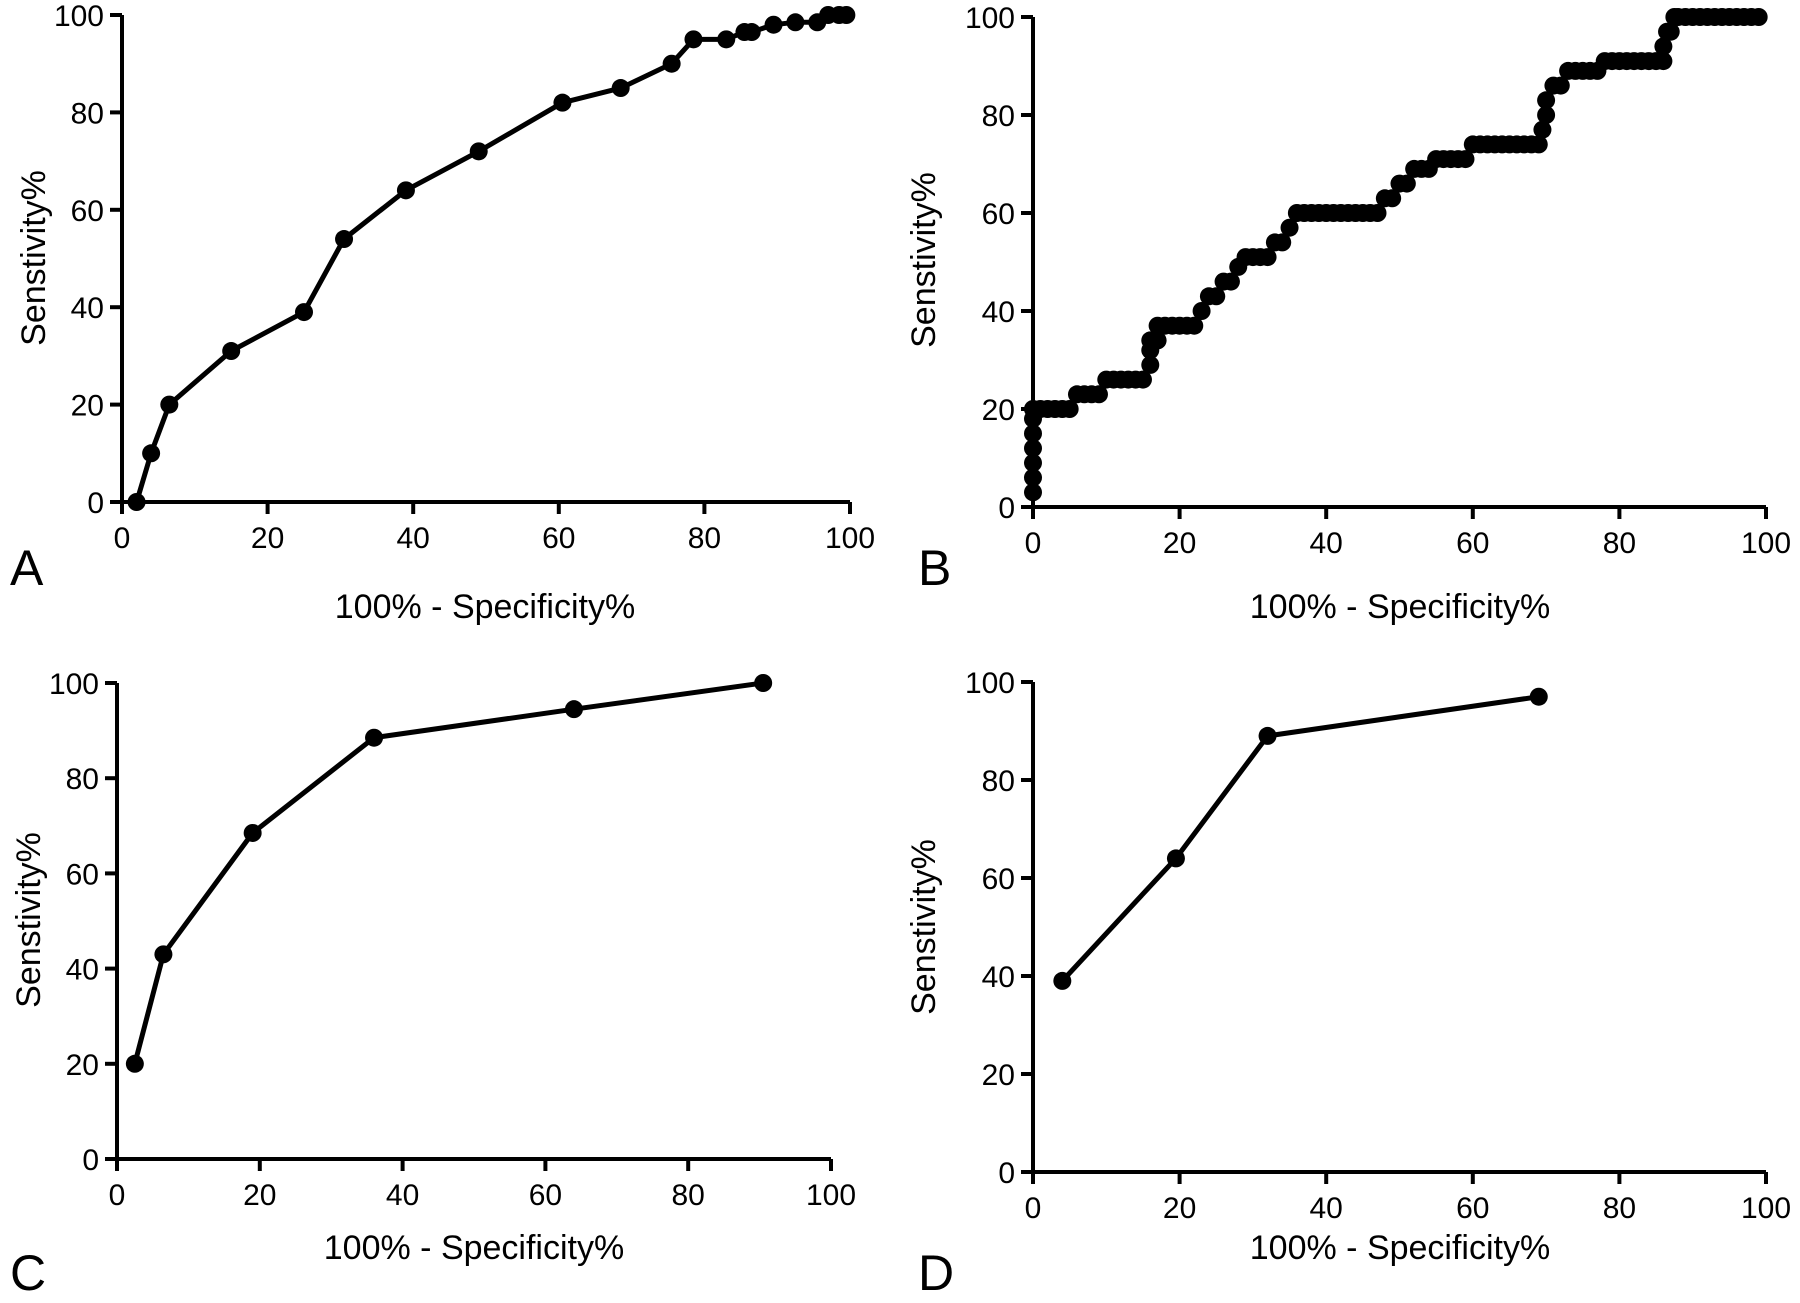 This screenshot has height=1303, width=1800. Describe the element at coordinates (936, 1273) in the screenshot. I see `panel-letter: D` at that location.